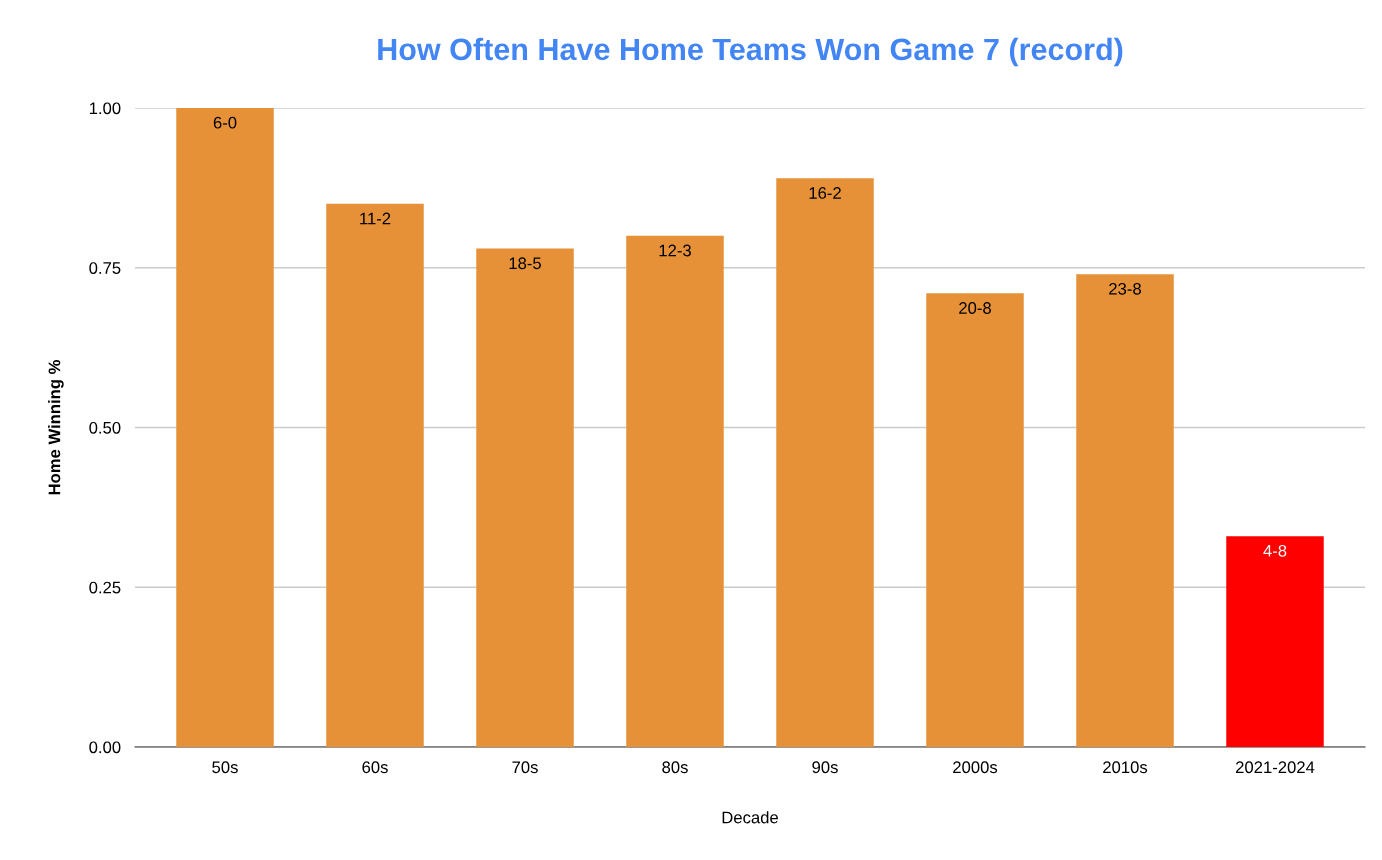 Image resolution: width=1382 pixels, height=860 pixels. What do you see at coordinates (105, 747) in the screenshot?
I see `y-tick-label: 0.00` at bounding box center [105, 747].